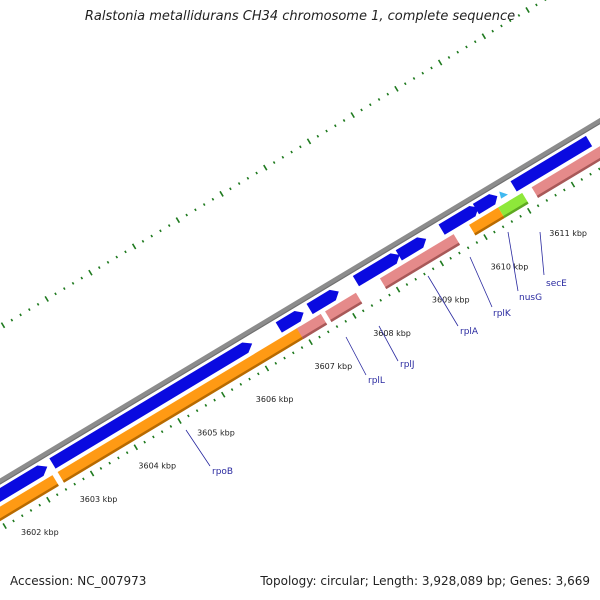  Describe the element at coordinates (407, 365) in the screenshot. I see `gene-name: rplJ` at that location.